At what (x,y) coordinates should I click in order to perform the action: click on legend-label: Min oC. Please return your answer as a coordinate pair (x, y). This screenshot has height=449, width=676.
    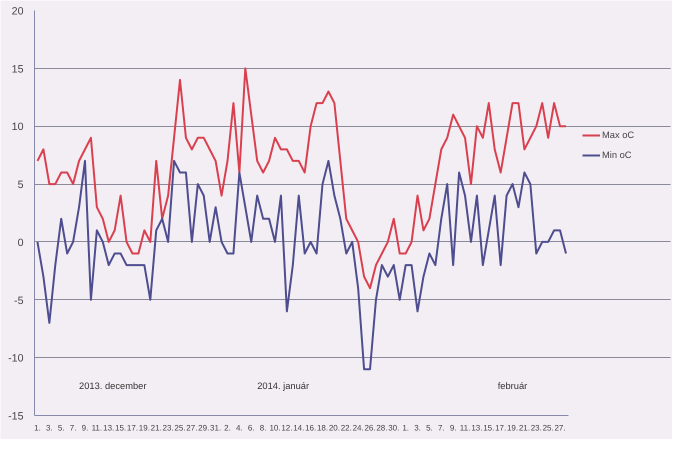
    Looking at the image, I should click on (617, 155).